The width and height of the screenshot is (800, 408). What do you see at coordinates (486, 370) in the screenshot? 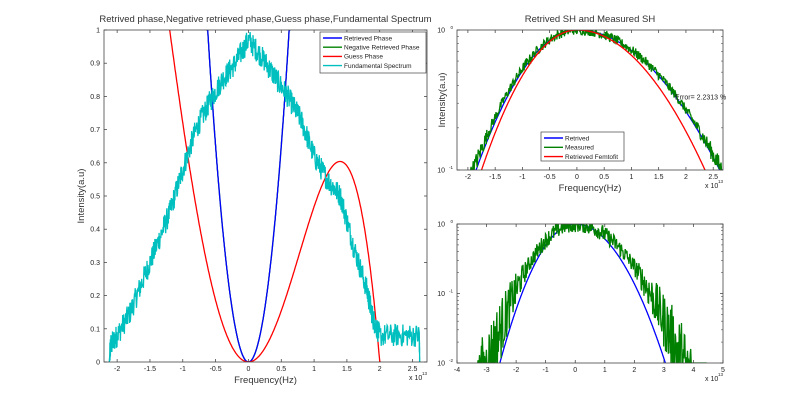
I see `x-tick-label: -3` at bounding box center [486, 370].